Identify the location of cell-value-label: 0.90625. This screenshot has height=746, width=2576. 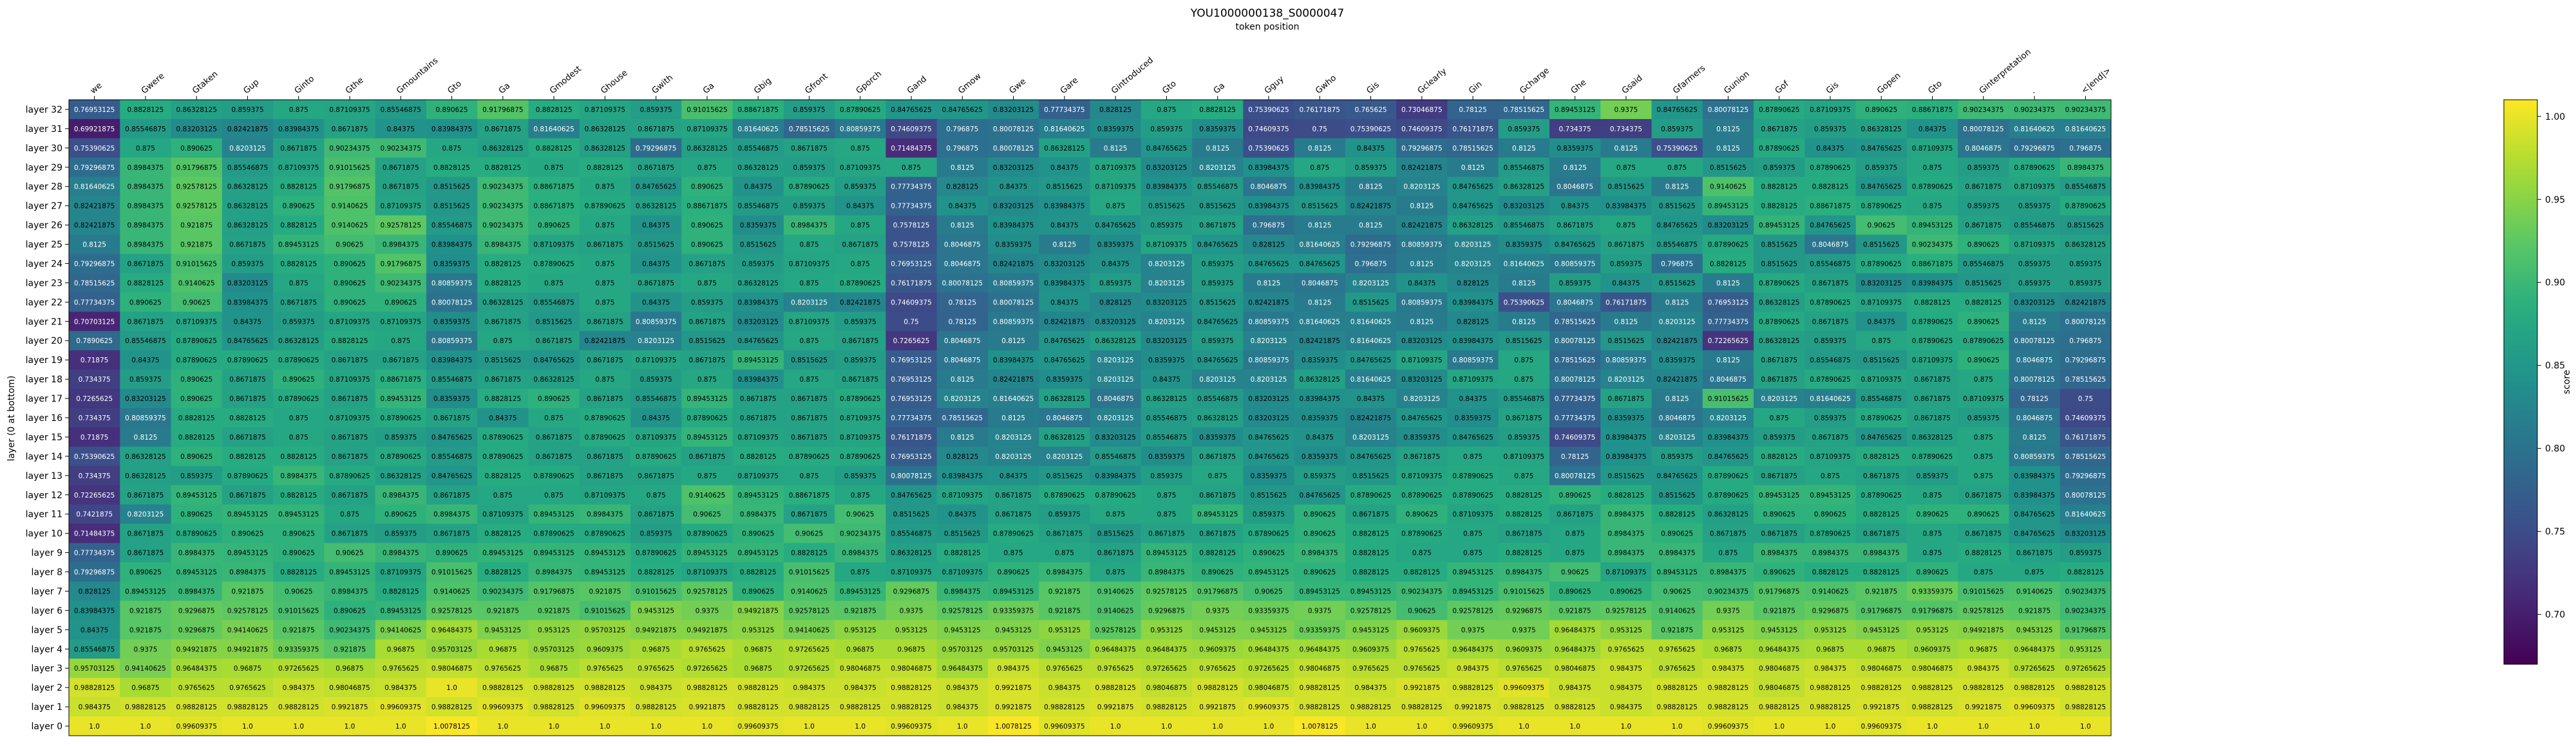
(196, 303).